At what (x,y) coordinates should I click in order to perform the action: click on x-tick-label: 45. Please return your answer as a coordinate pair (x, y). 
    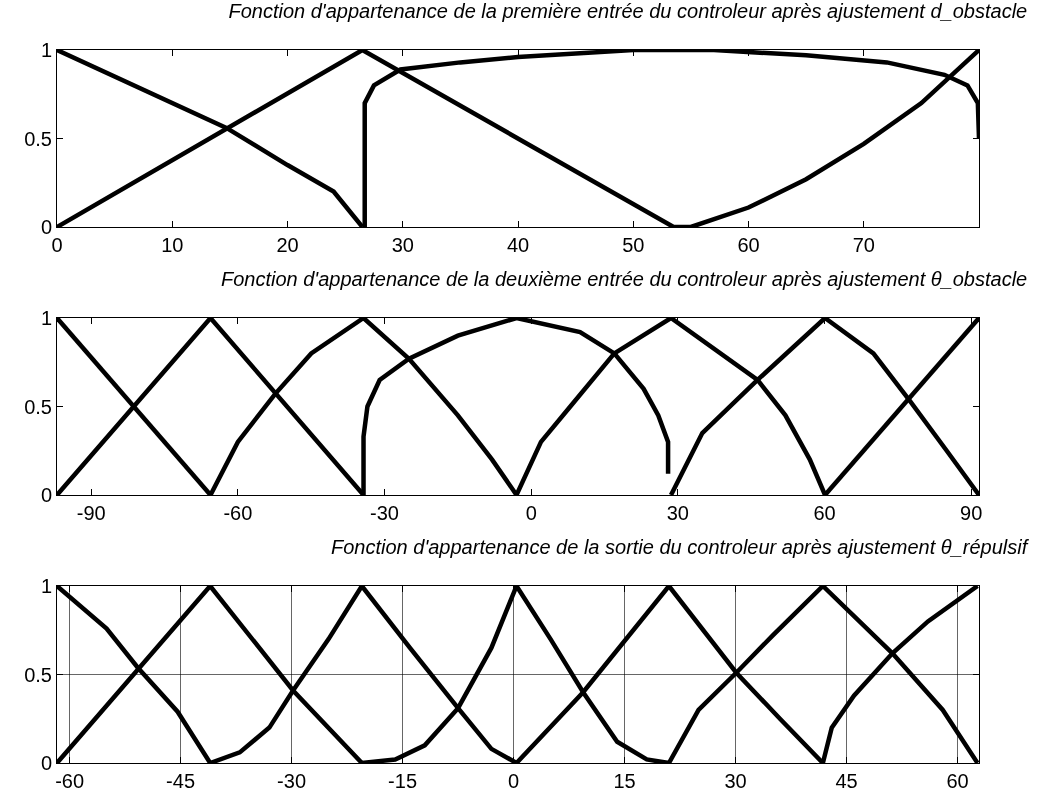
    Looking at the image, I should click on (846, 781).